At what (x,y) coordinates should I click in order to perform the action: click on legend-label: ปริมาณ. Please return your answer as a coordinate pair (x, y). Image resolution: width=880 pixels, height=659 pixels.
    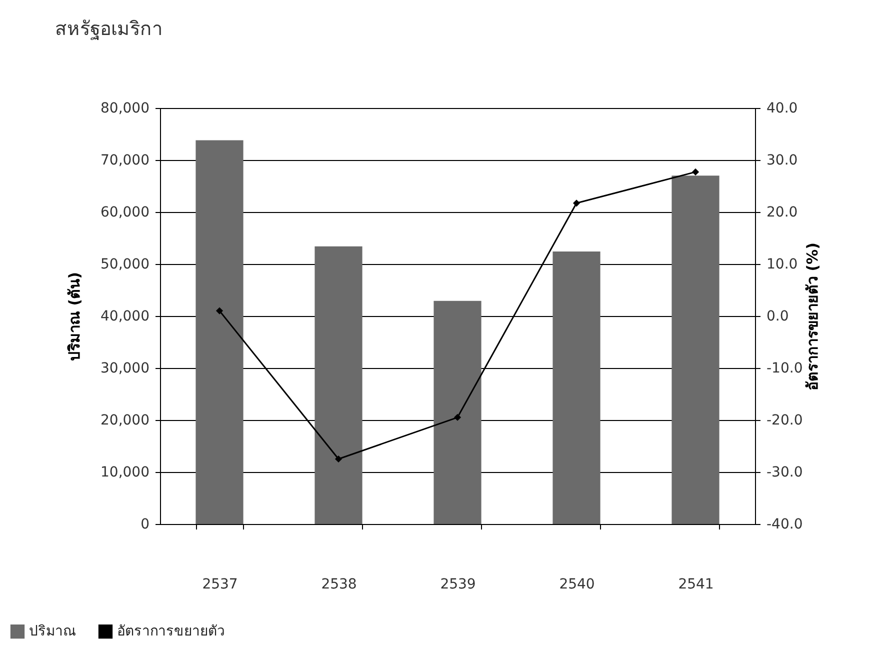
    Looking at the image, I should click on (52, 632).